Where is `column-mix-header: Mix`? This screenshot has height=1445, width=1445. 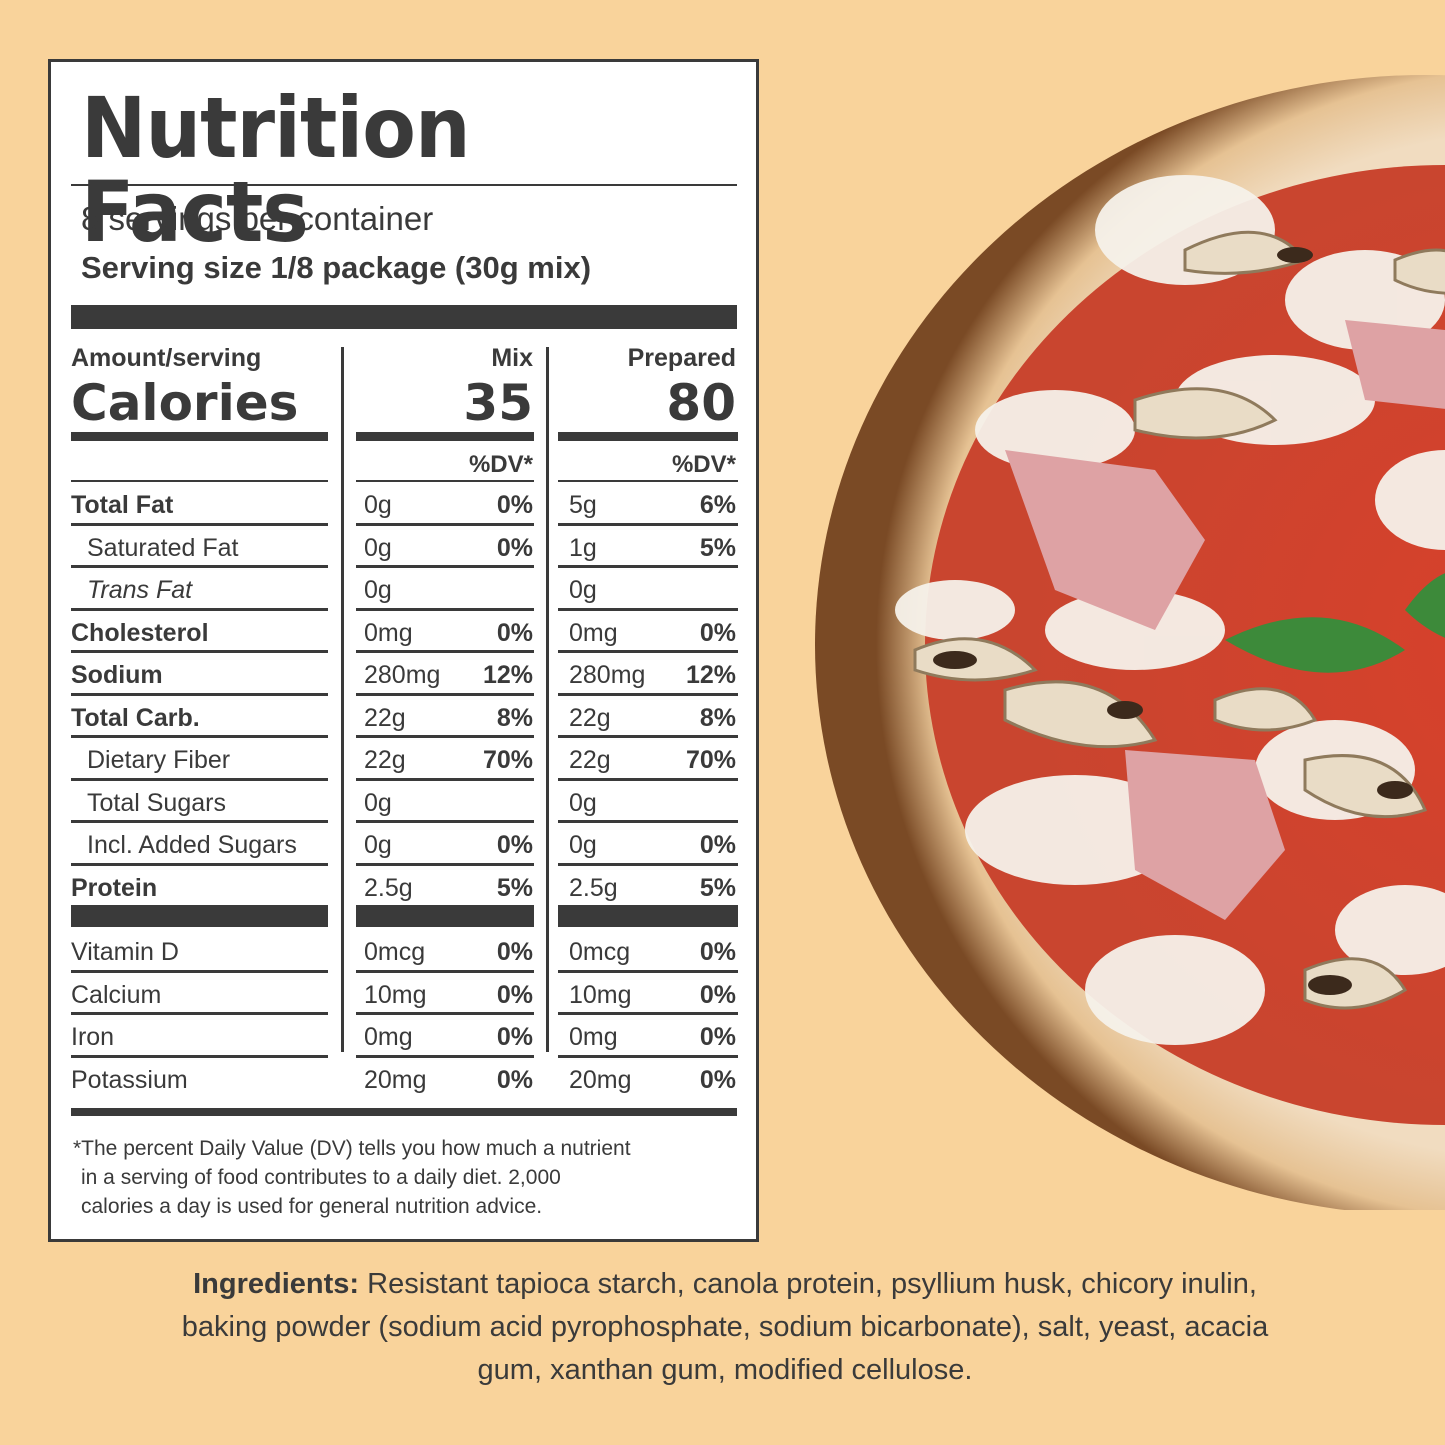 column-mix-header: Mix is located at coordinates (512, 358).